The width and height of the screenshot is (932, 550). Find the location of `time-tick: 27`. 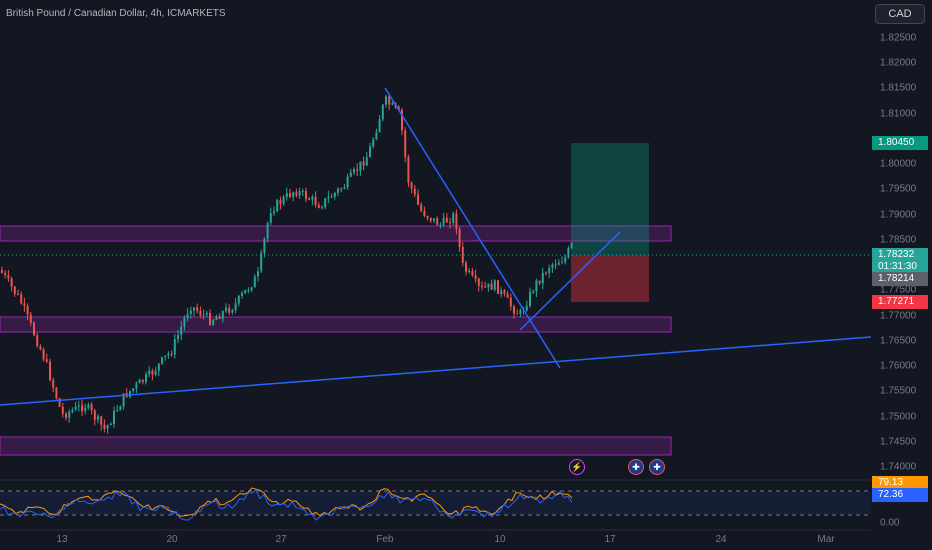

time-tick: 27 is located at coordinates (281, 539).